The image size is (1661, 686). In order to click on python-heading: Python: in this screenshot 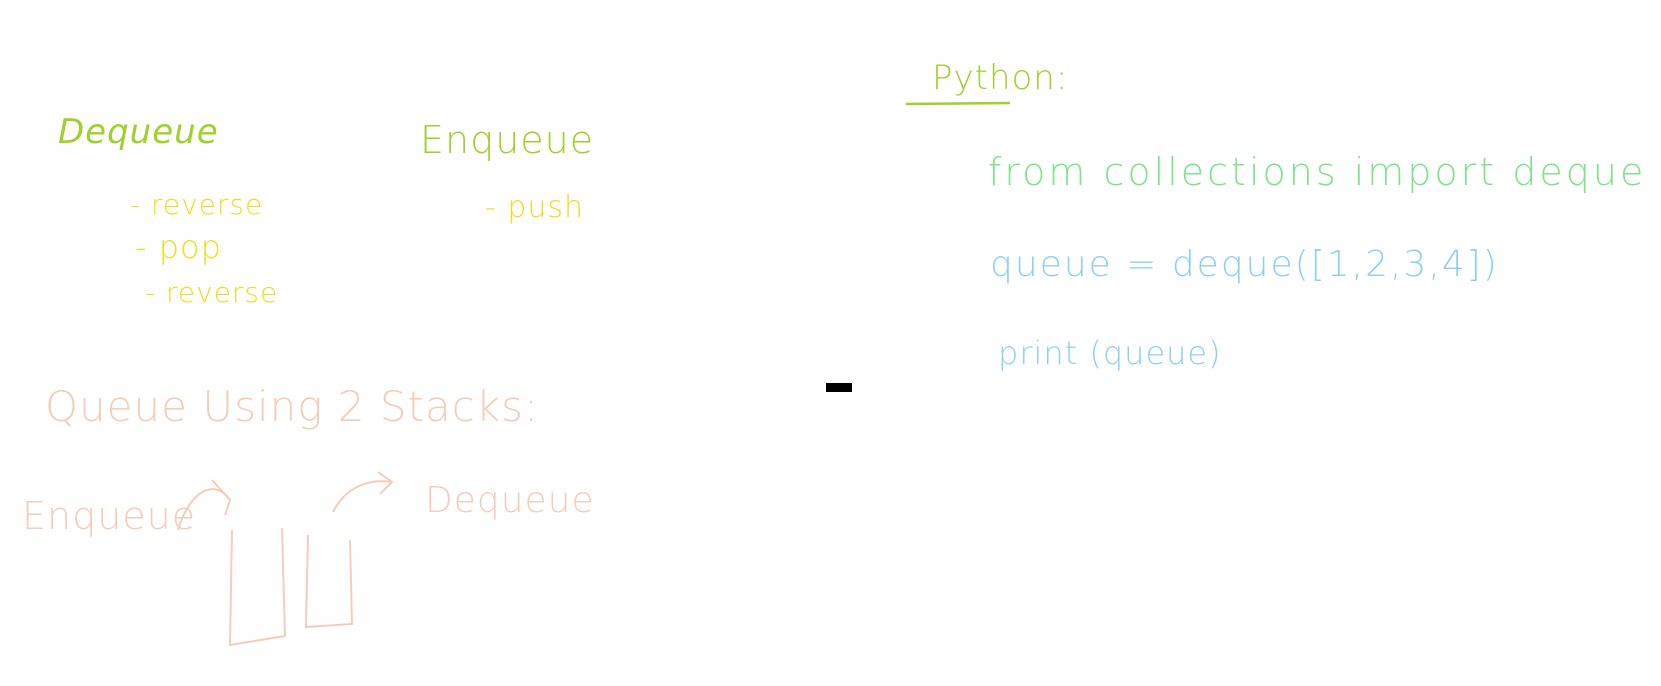, I will do `click(1000, 78)`.